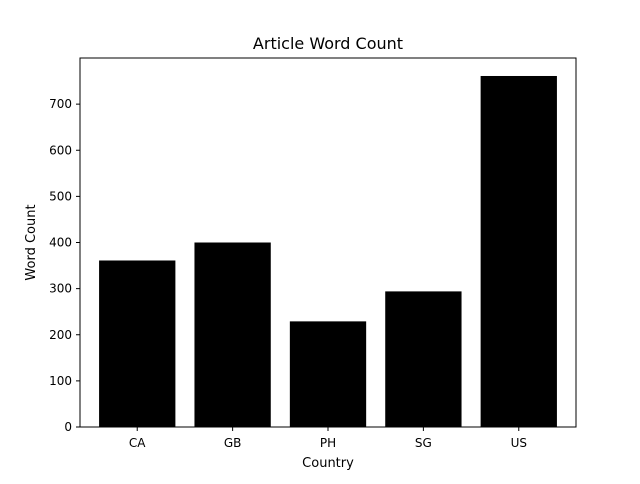 The width and height of the screenshot is (640, 484). What do you see at coordinates (137, 343) in the screenshot?
I see `bar-ca` at bounding box center [137, 343].